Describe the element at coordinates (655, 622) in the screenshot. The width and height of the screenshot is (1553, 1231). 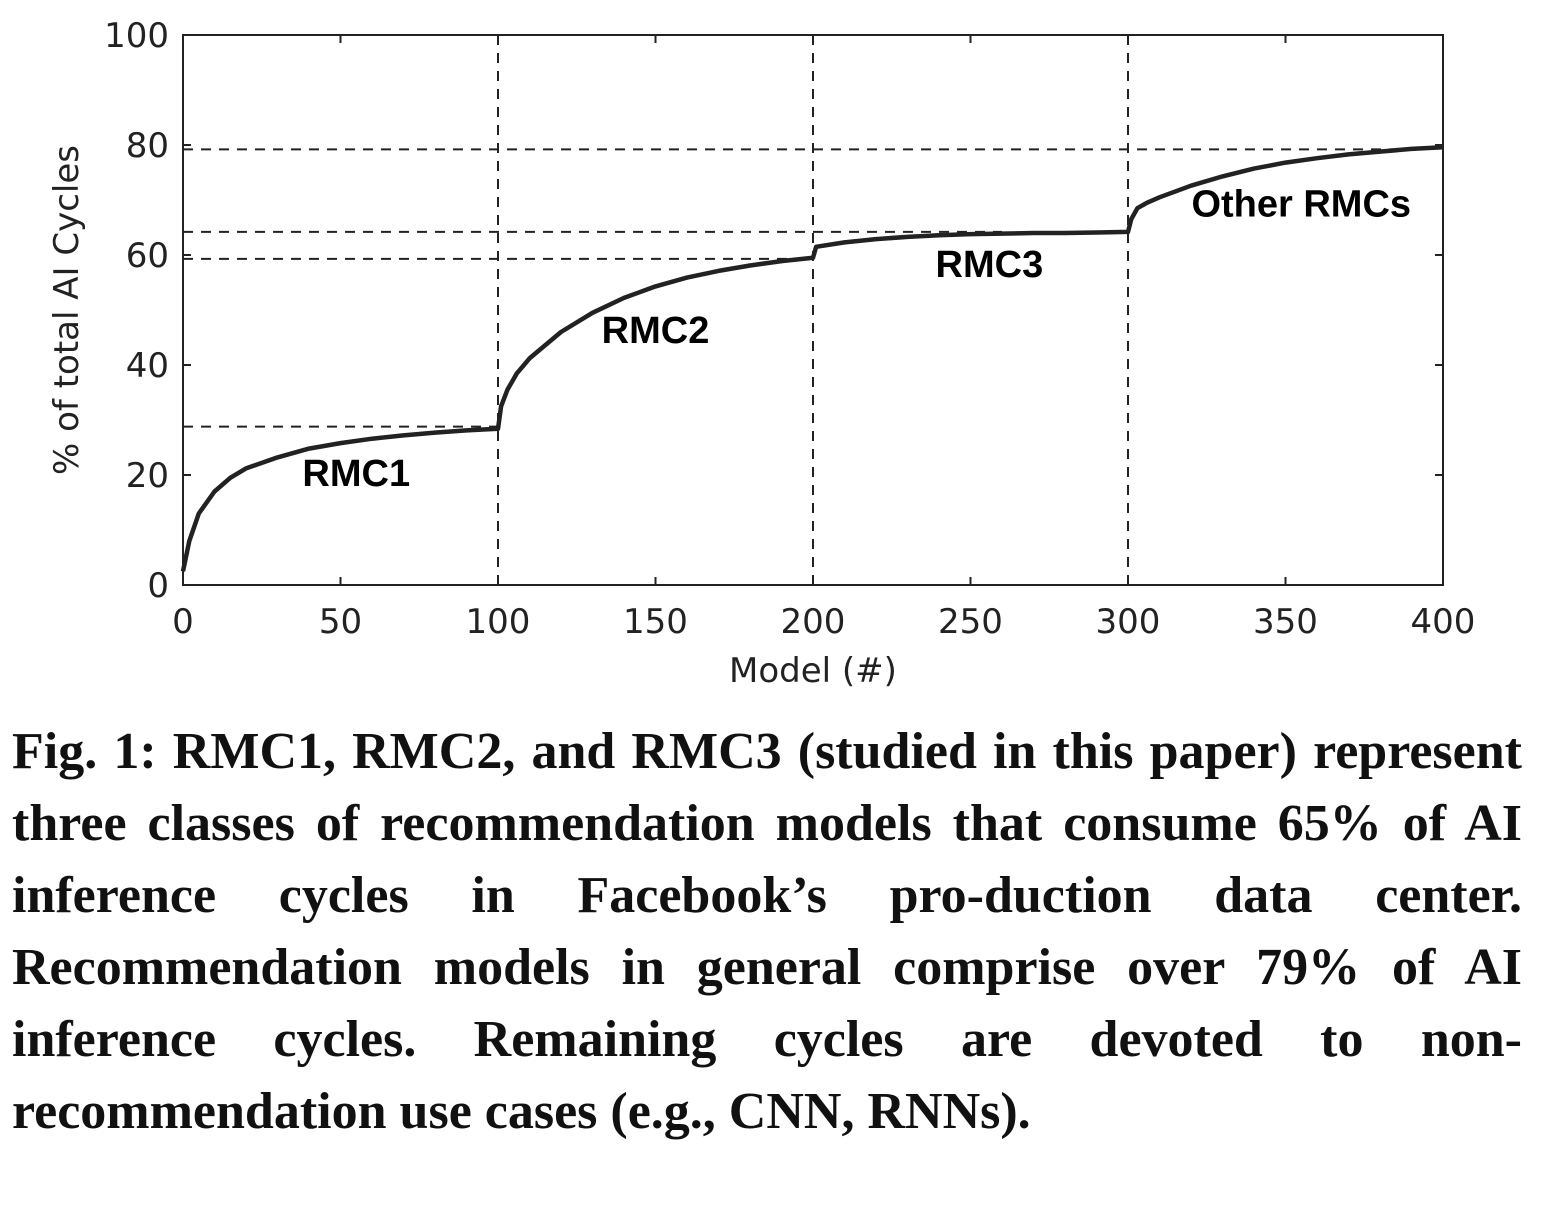
I see `x-tick-label: 150` at that location.